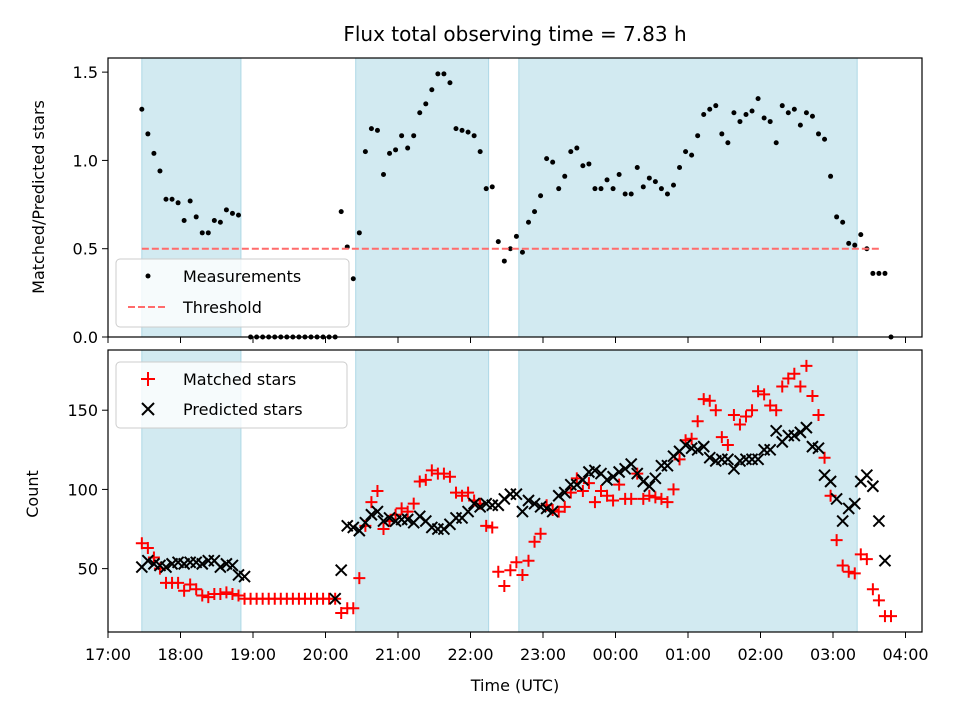  What do you see at coordinates (325, 654) in the screenshot?
I see `x-tick-label: 20:00` at bounding box center [325, 654].